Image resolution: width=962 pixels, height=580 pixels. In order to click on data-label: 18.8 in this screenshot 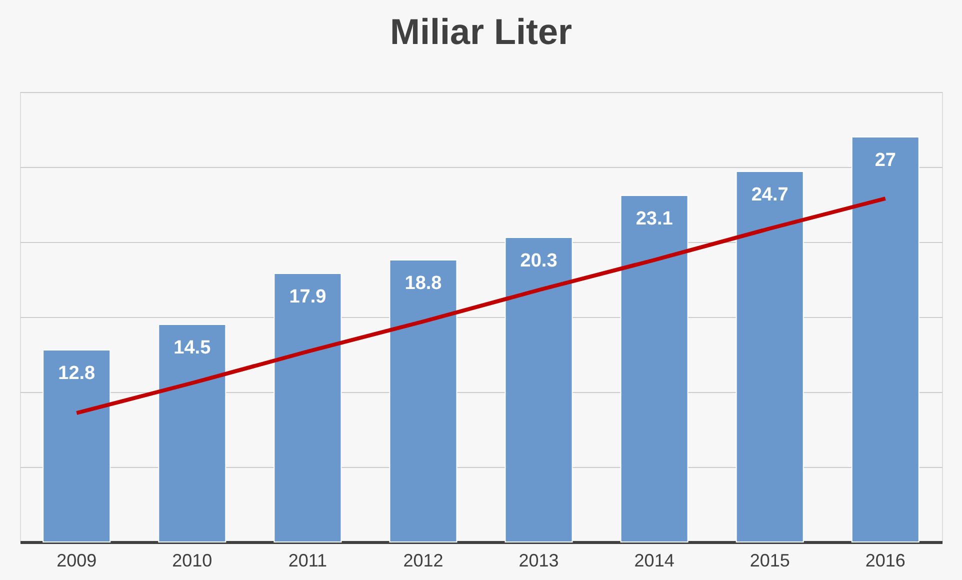, I will do `click(423, 283)`.